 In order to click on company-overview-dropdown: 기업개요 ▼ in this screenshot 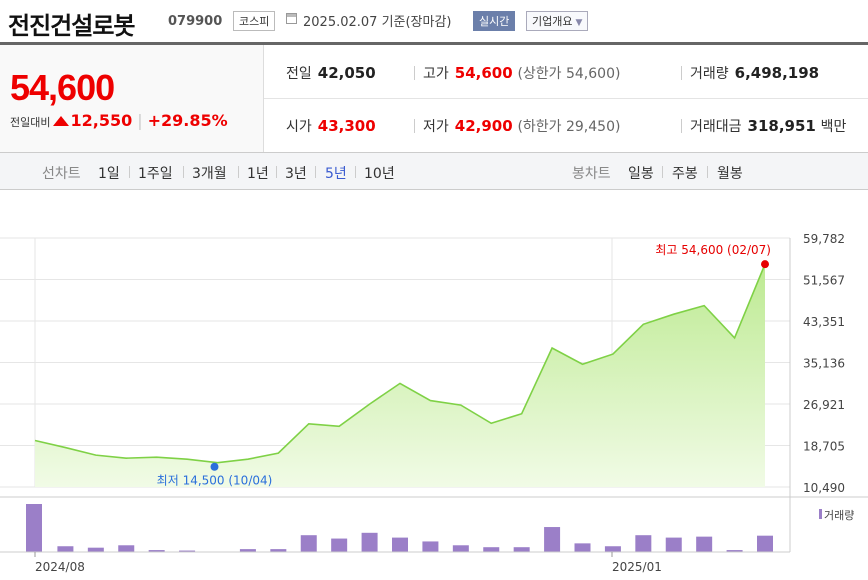, I will do `click(557, 21)`.